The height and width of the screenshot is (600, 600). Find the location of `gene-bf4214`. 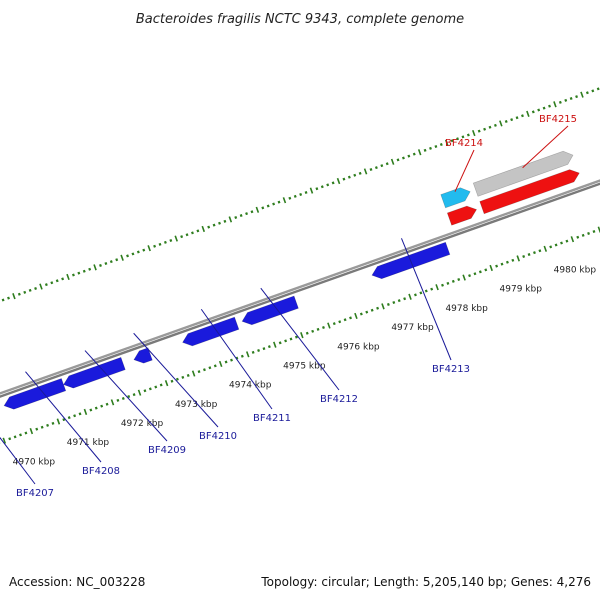

gene-bf4214 is located at coordinates (461, 215).